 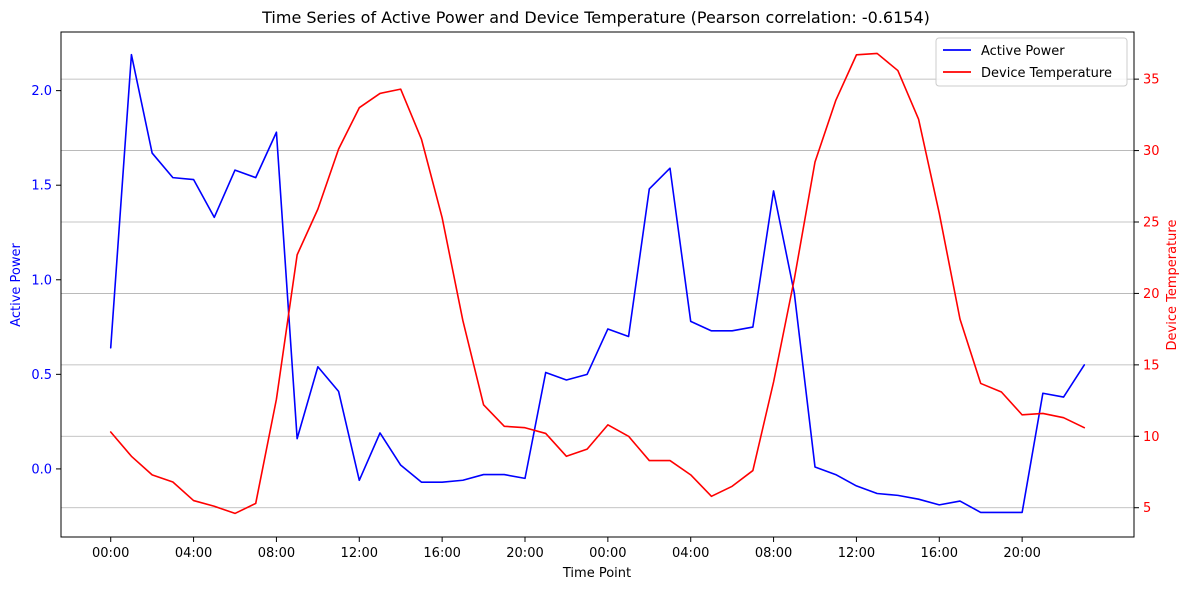 I want to click on x-tick-label-6: 00:00, so click(x=607, y=553).